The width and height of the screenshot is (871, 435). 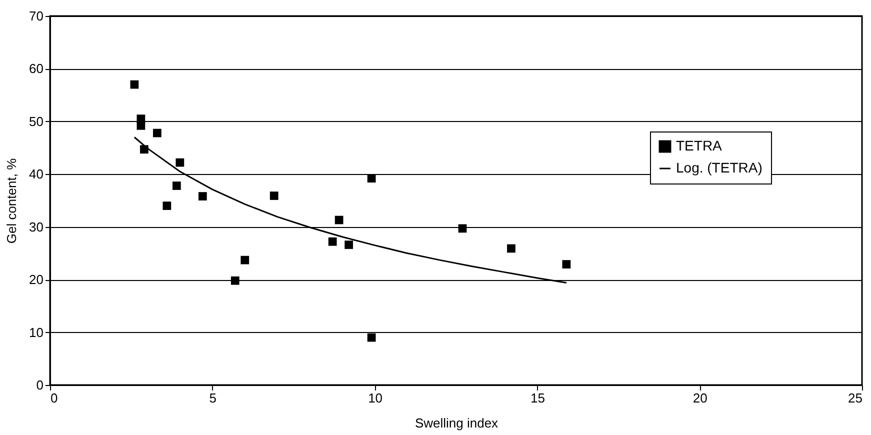 I want to click on y-tick-label: 70, so click(x=36, y=16).